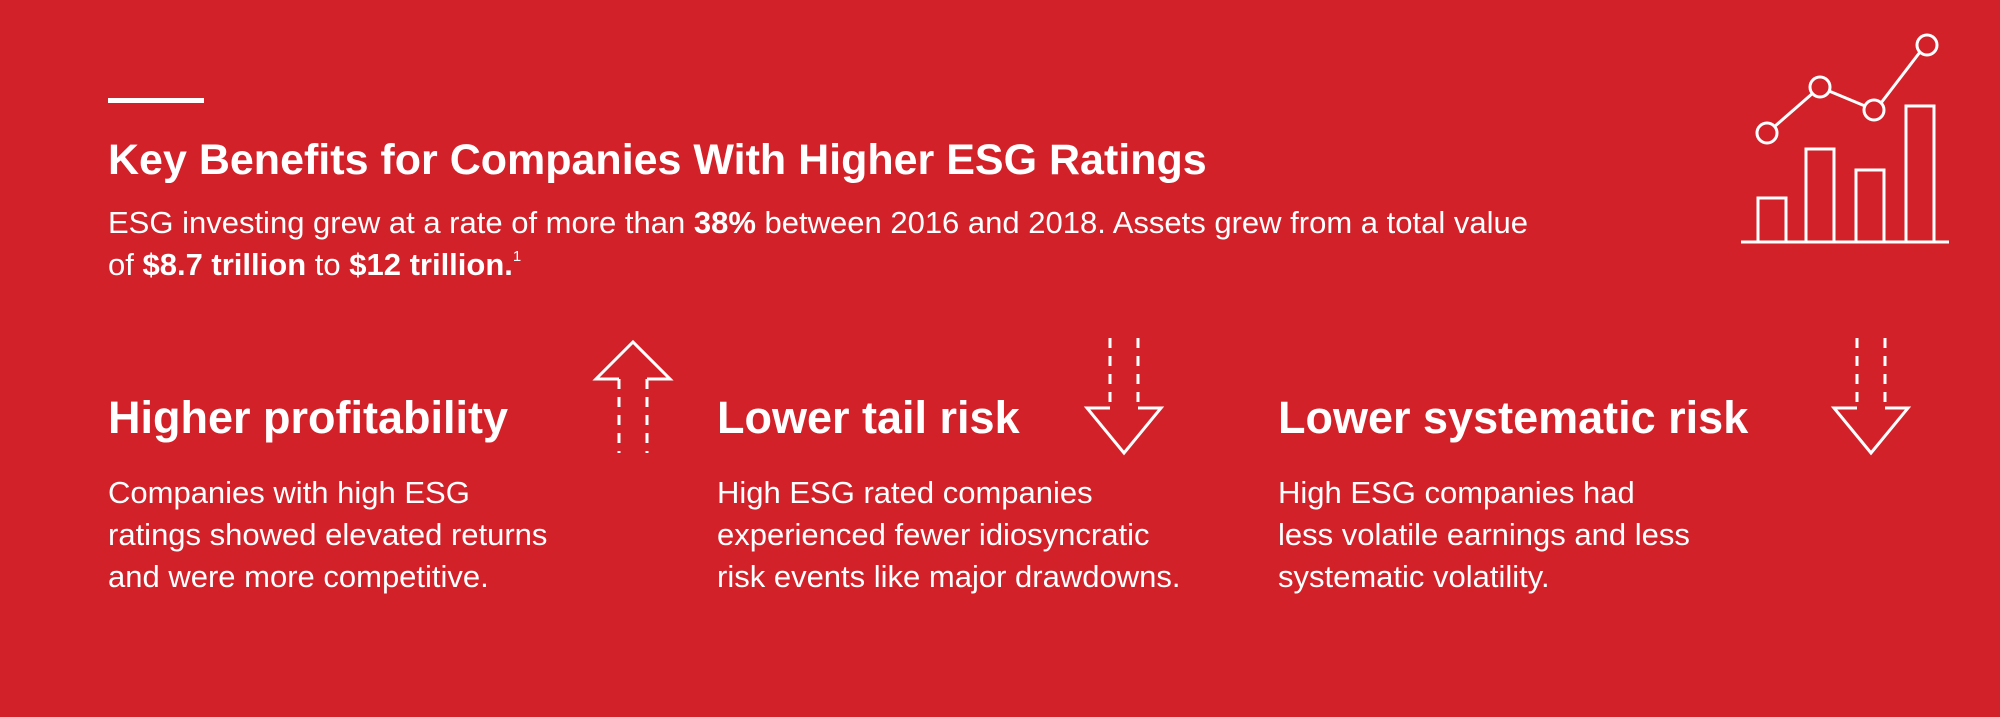 This screenshot has width=2000, height=717. I want to click on benefit-text: risk events like major drawdowns., so click(948, 576).